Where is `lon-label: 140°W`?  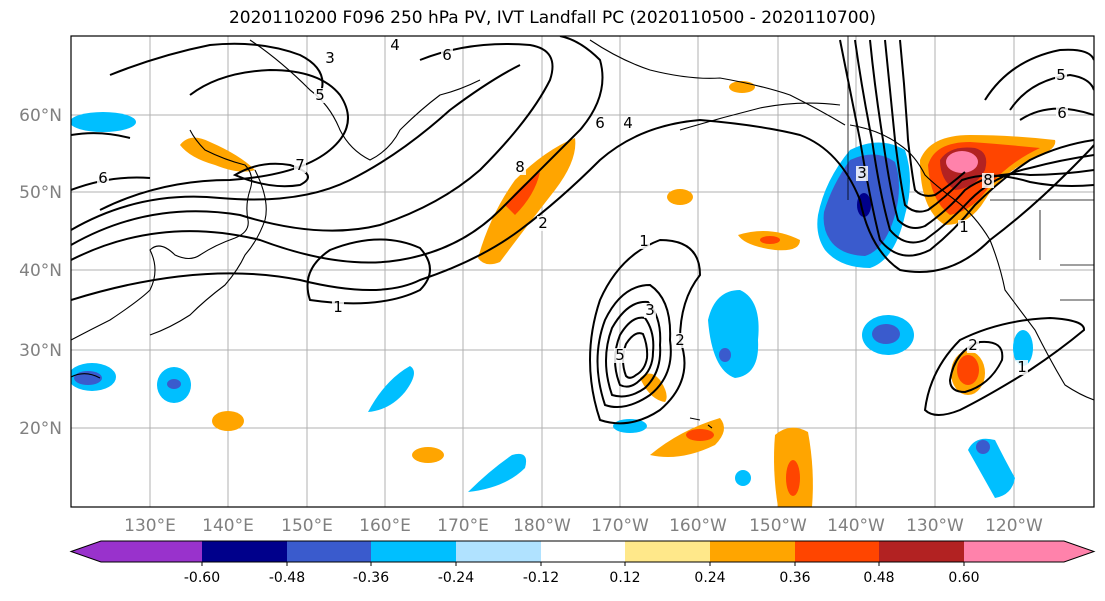 lon-label: 140°W is located at coordinates (856, 526).